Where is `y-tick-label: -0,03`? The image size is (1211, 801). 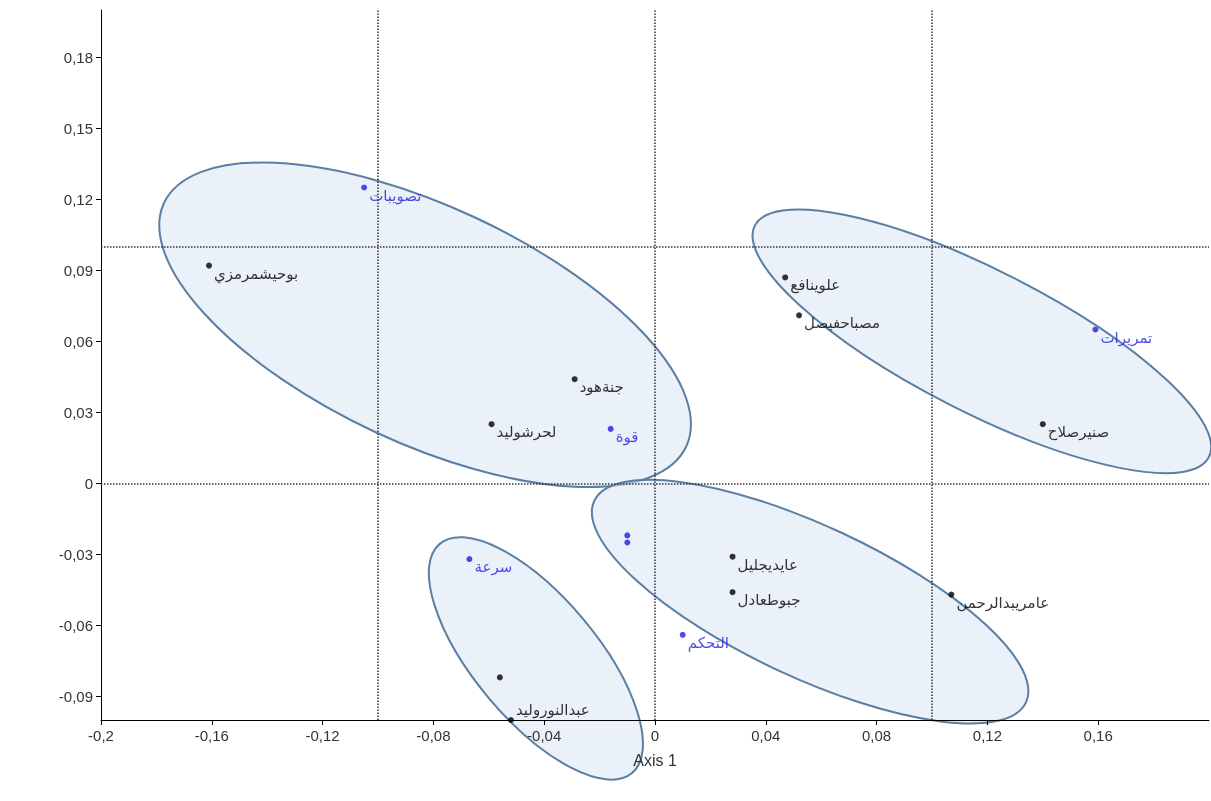 y-tick-label: -0,03 is located at coordinates (75, 554).